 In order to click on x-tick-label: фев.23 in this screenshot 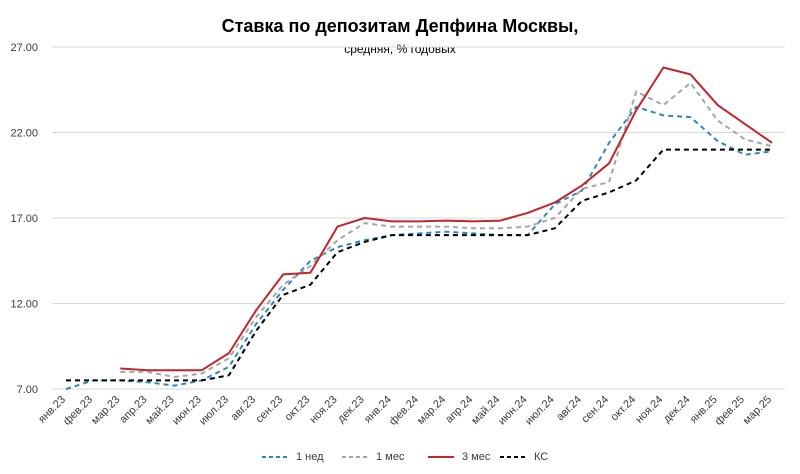, I will do `click(78, 411)`.